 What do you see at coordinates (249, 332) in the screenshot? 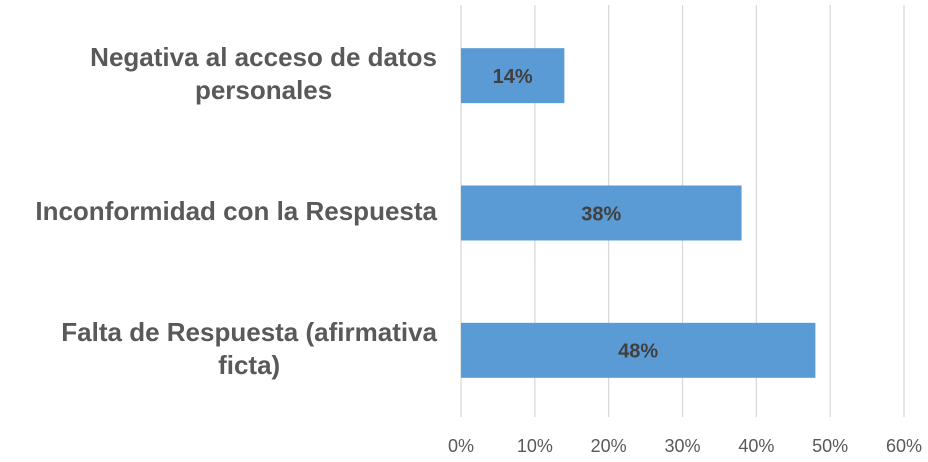
I see `label-line: Falta de Respuesta (afirmativa` at bounding box center [249, 332].